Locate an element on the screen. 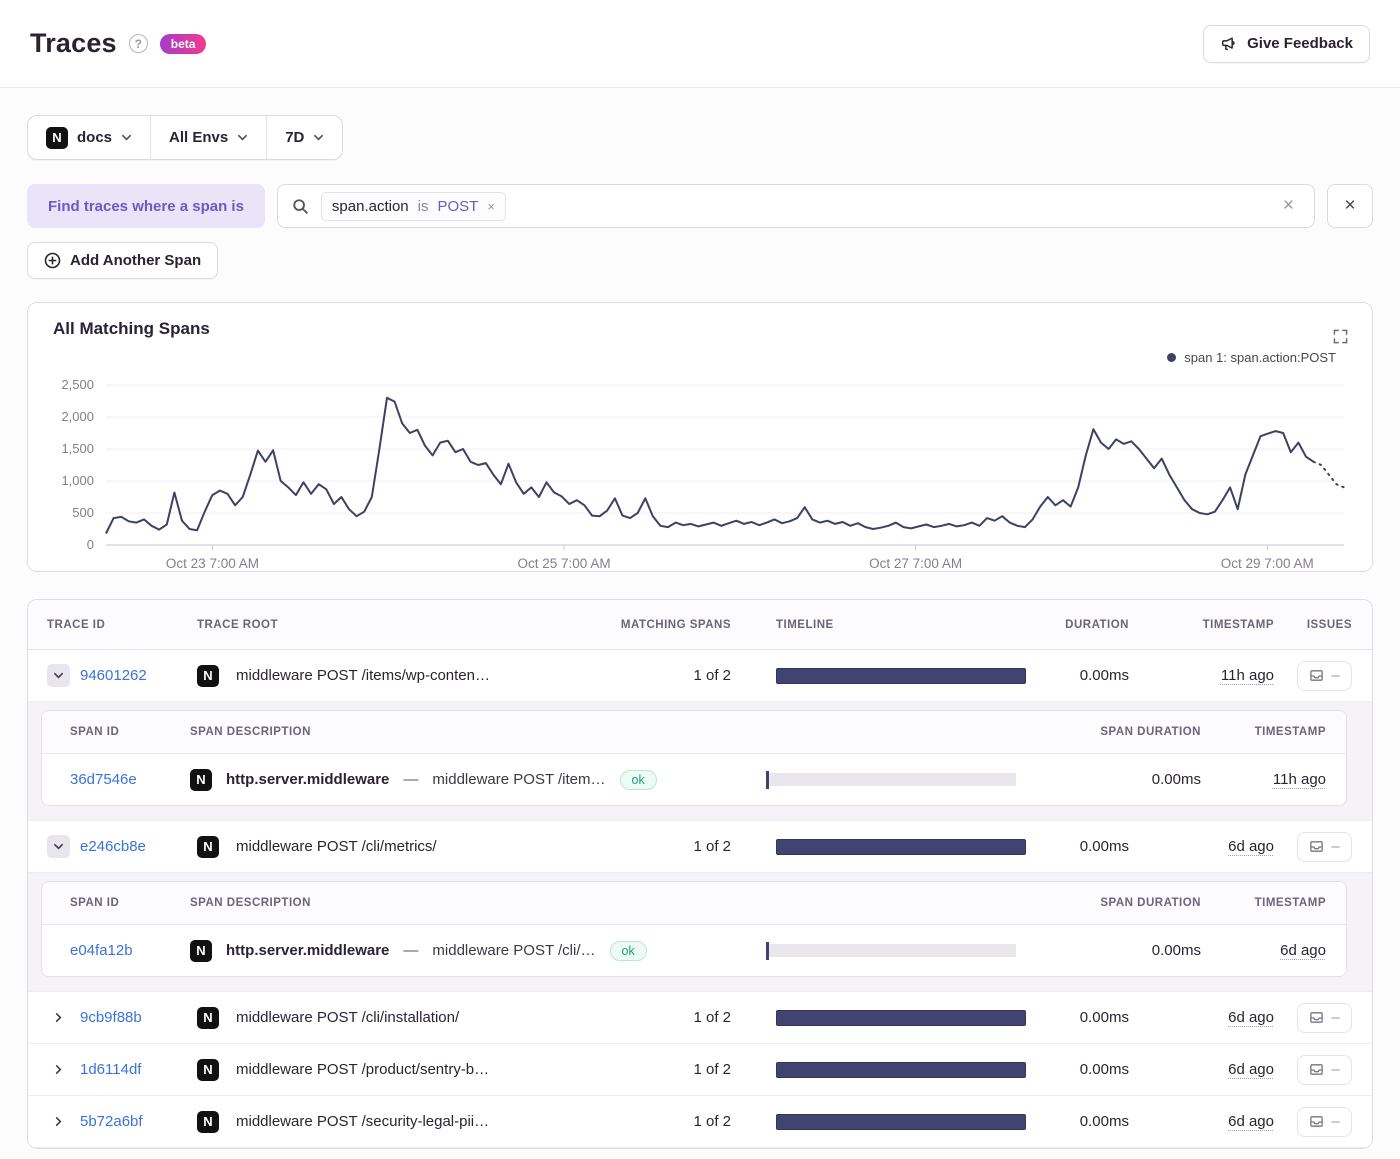 The width and height of the screenshot is (1400, 1159). help-icon: ? is located at coordinates (138, 43).